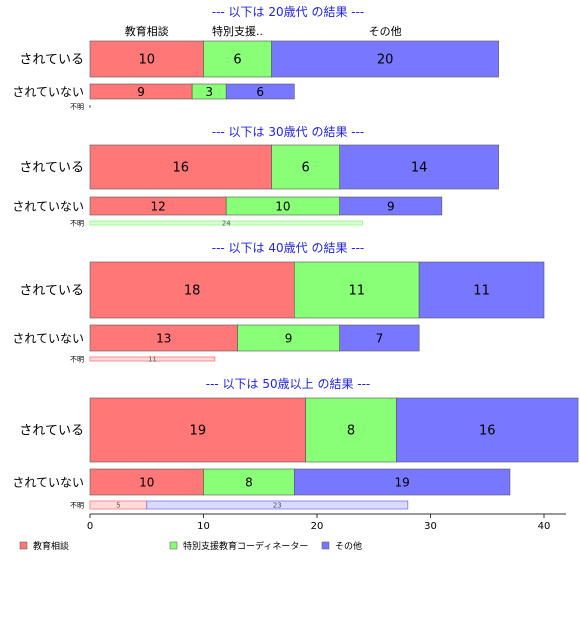 Image resolution: width=580 pixels, height=636 pixels. I want to click on data-label: 23, so click(277, 506).